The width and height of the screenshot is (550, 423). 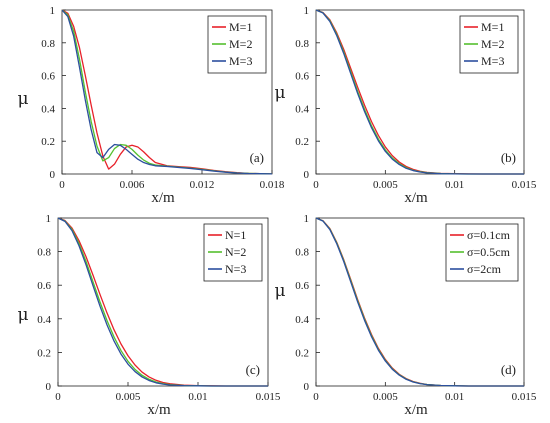 What do you see at coordinates (272, 185) in the screenshot?
I see `x-tick-label: 0.018` at bounding box center [272, 185].